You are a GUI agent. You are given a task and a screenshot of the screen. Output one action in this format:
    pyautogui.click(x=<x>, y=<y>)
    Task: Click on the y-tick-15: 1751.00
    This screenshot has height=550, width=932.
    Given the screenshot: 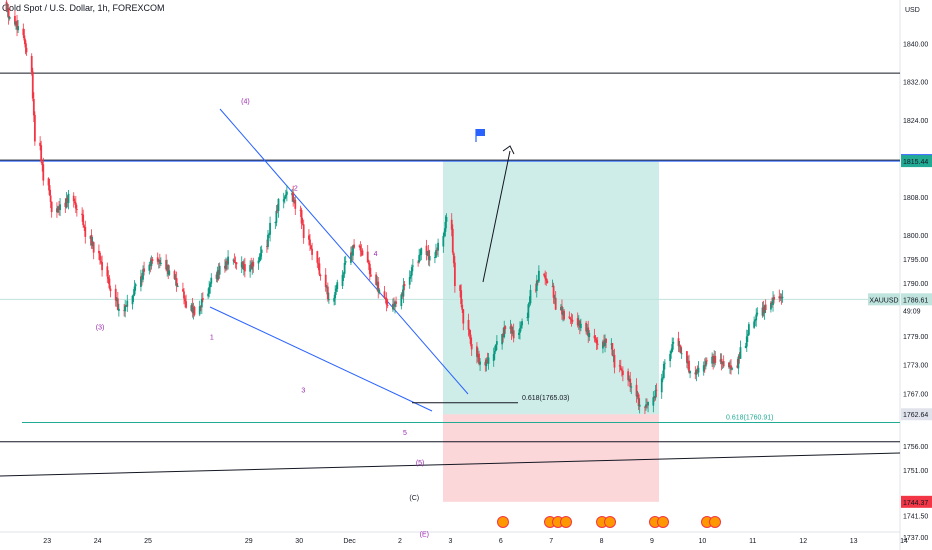 What is the action you would take?
    pyautogui.click(x=915, y=471)
    